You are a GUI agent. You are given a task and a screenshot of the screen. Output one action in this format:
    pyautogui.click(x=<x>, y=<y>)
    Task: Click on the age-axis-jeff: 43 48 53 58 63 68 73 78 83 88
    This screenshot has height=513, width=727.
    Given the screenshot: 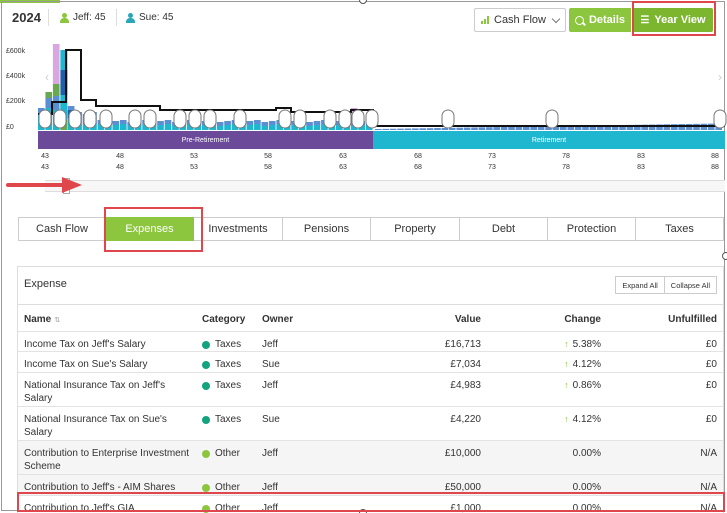 What is the action you would take?
    pyautogui.click(x=363, y=158)
    